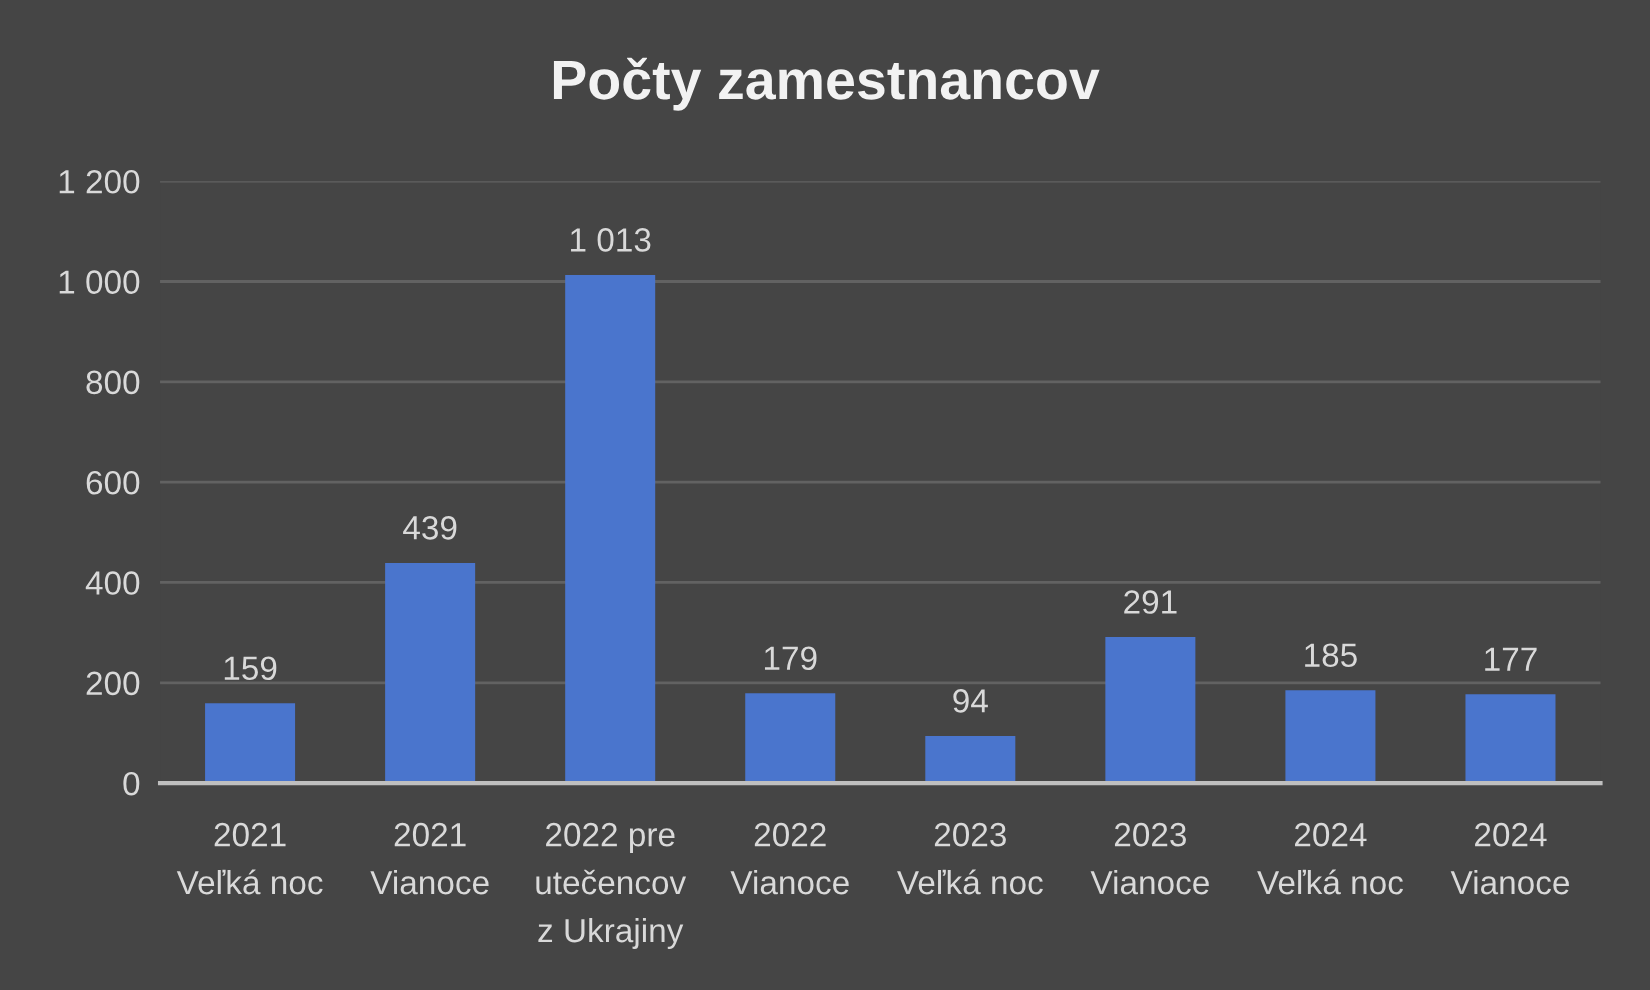  Describe the element at coordinates (250, 668) in the screenshot. I see `data-label: 159` at that location.